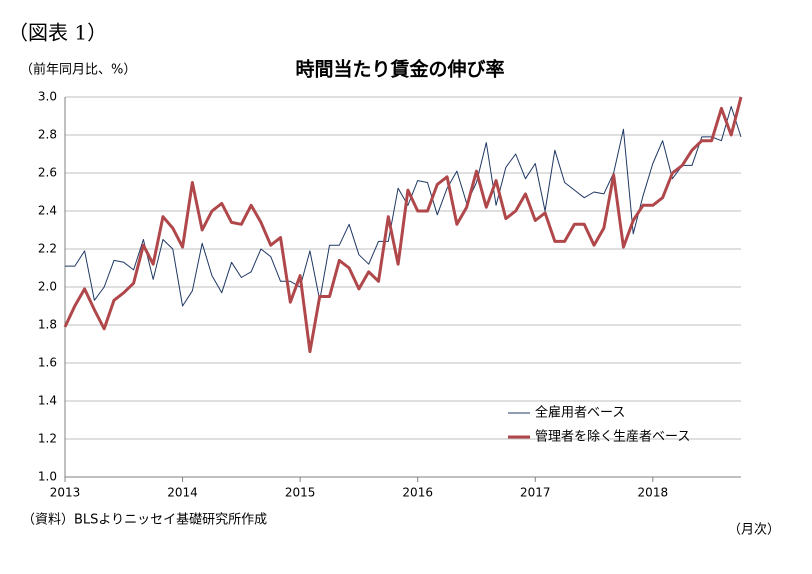 This screenshot has height=574, width=812. What do you see at coordinates (399, 69) in the screenshot?
I see `chart-title: 時間当たり賃金の伸び率` at bounding box center [399, 69].